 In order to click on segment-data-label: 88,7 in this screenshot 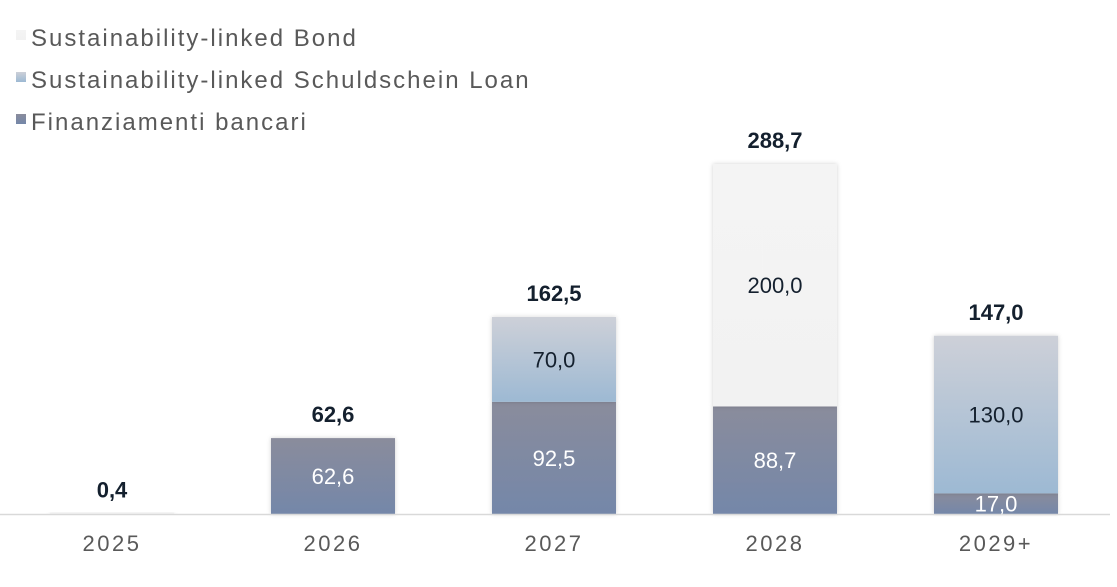, I will do `click(775, 460)`.